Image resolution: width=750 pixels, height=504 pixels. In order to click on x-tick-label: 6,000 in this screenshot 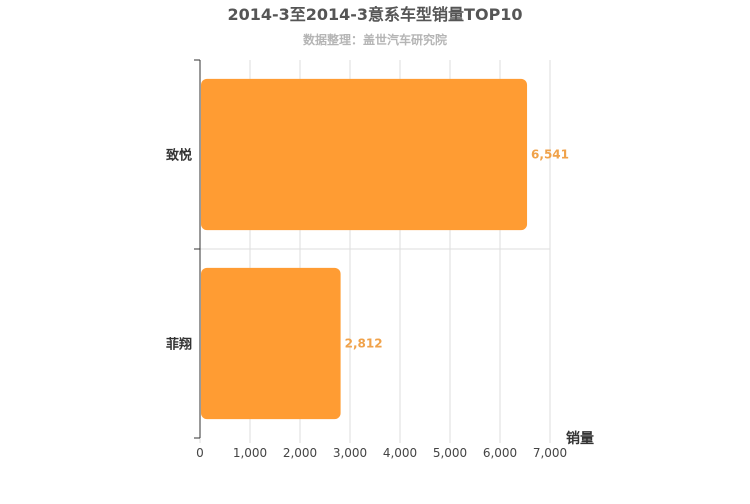, I will do `click(500, 453)`.